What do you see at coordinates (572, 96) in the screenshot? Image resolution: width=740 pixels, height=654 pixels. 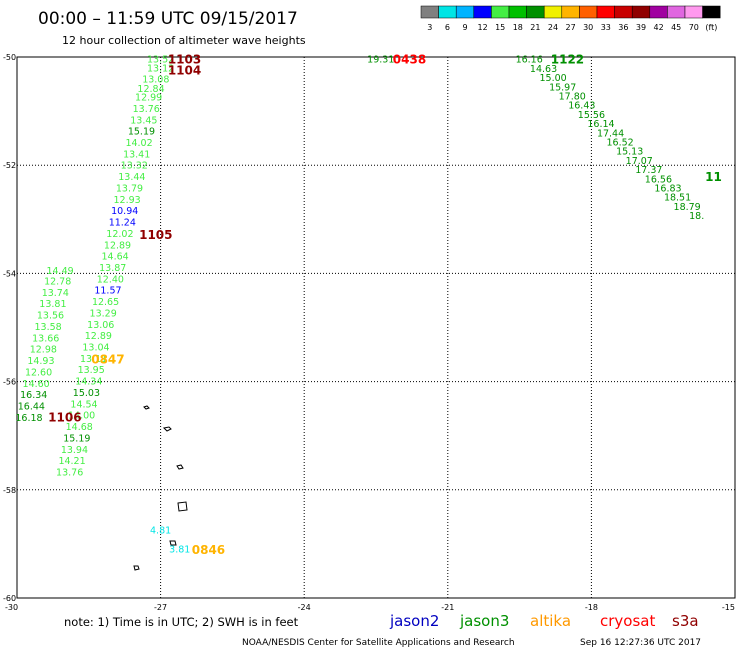 I see `wave-height-value: 17.80` at bounding box center [572, 96].